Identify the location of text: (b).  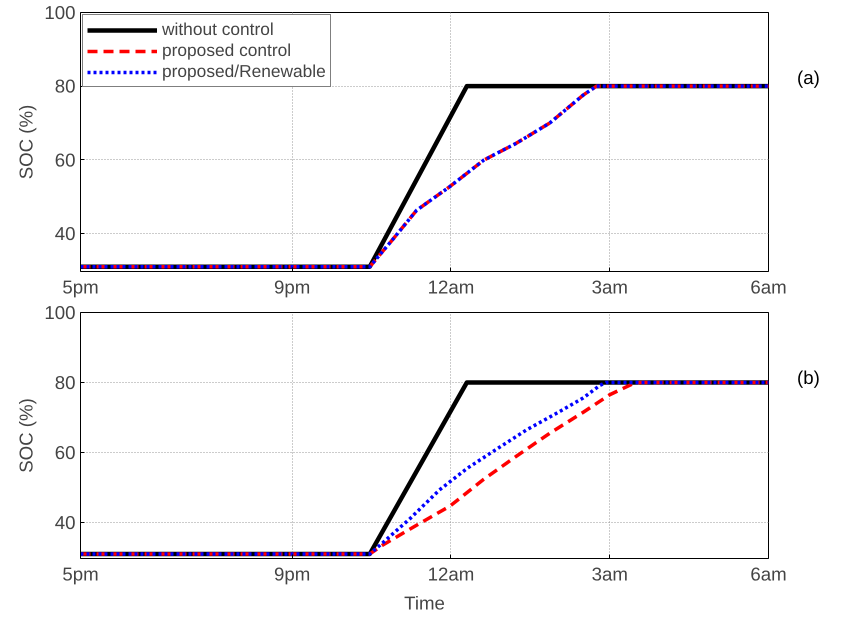
(808, 378).